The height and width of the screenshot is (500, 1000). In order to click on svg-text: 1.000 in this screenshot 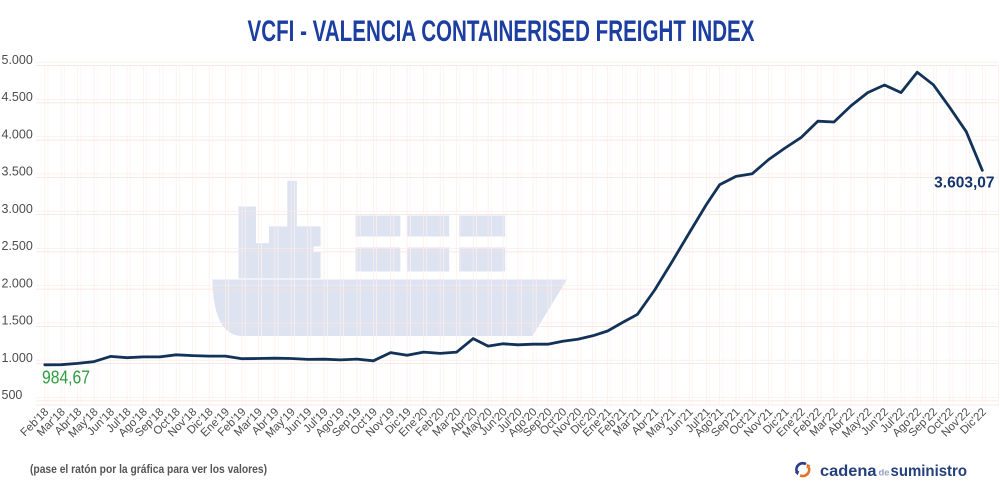, I will do `click(17, 358)`.